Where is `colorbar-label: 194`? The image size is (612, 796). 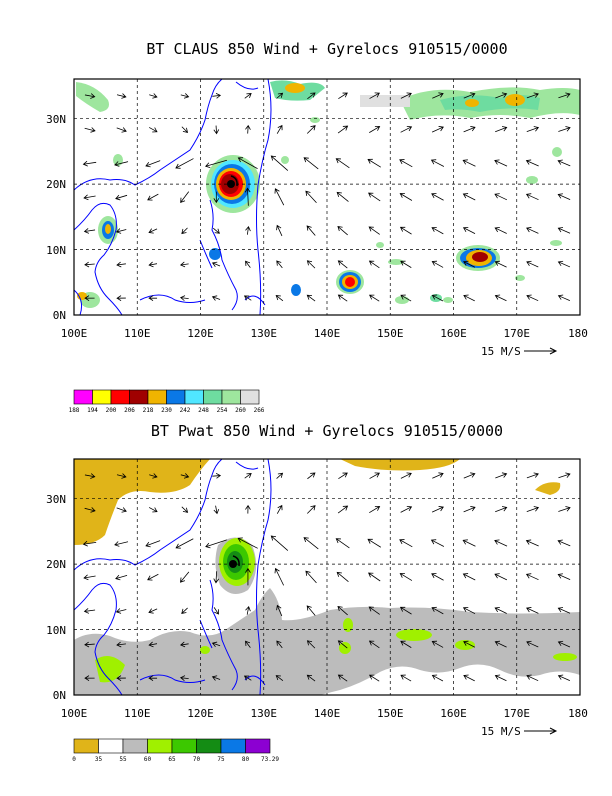 colorbar-label: 194 is located at coordinates (92, 410).